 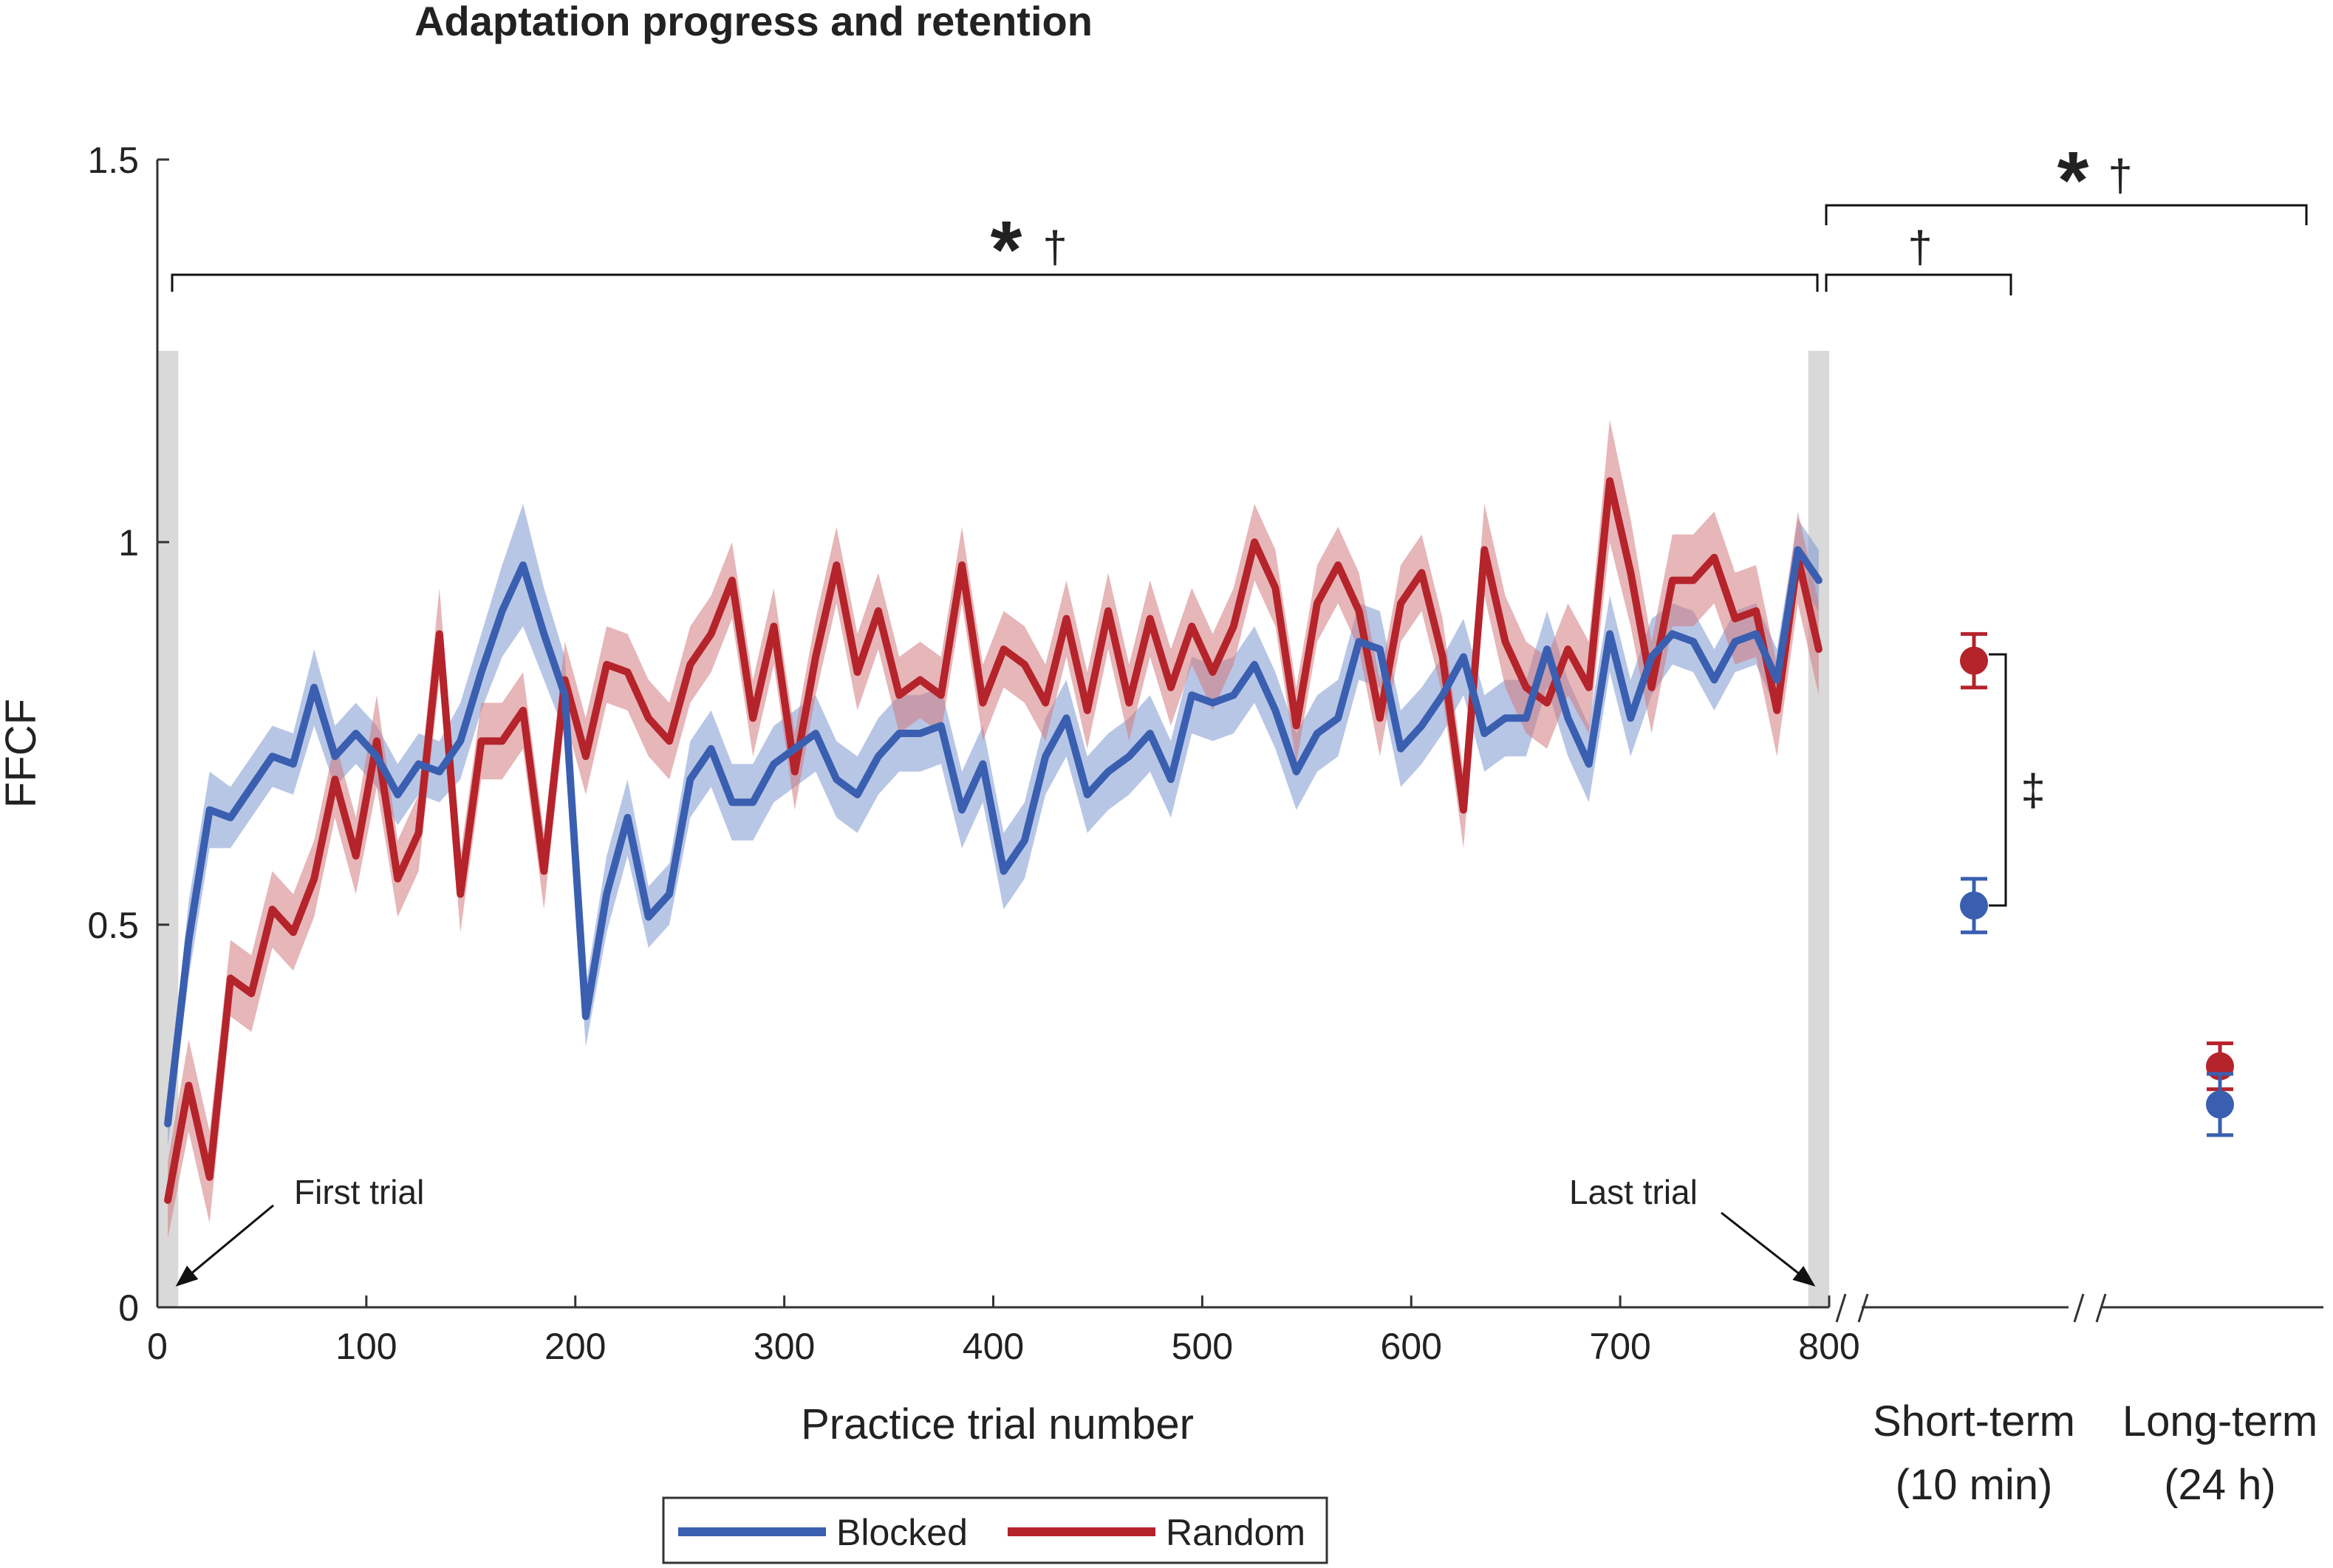 What do you see at coordinates (995, 1530) in the screenshot?
I see `legend: Blocked Random` at bounding box center [995, 1530].